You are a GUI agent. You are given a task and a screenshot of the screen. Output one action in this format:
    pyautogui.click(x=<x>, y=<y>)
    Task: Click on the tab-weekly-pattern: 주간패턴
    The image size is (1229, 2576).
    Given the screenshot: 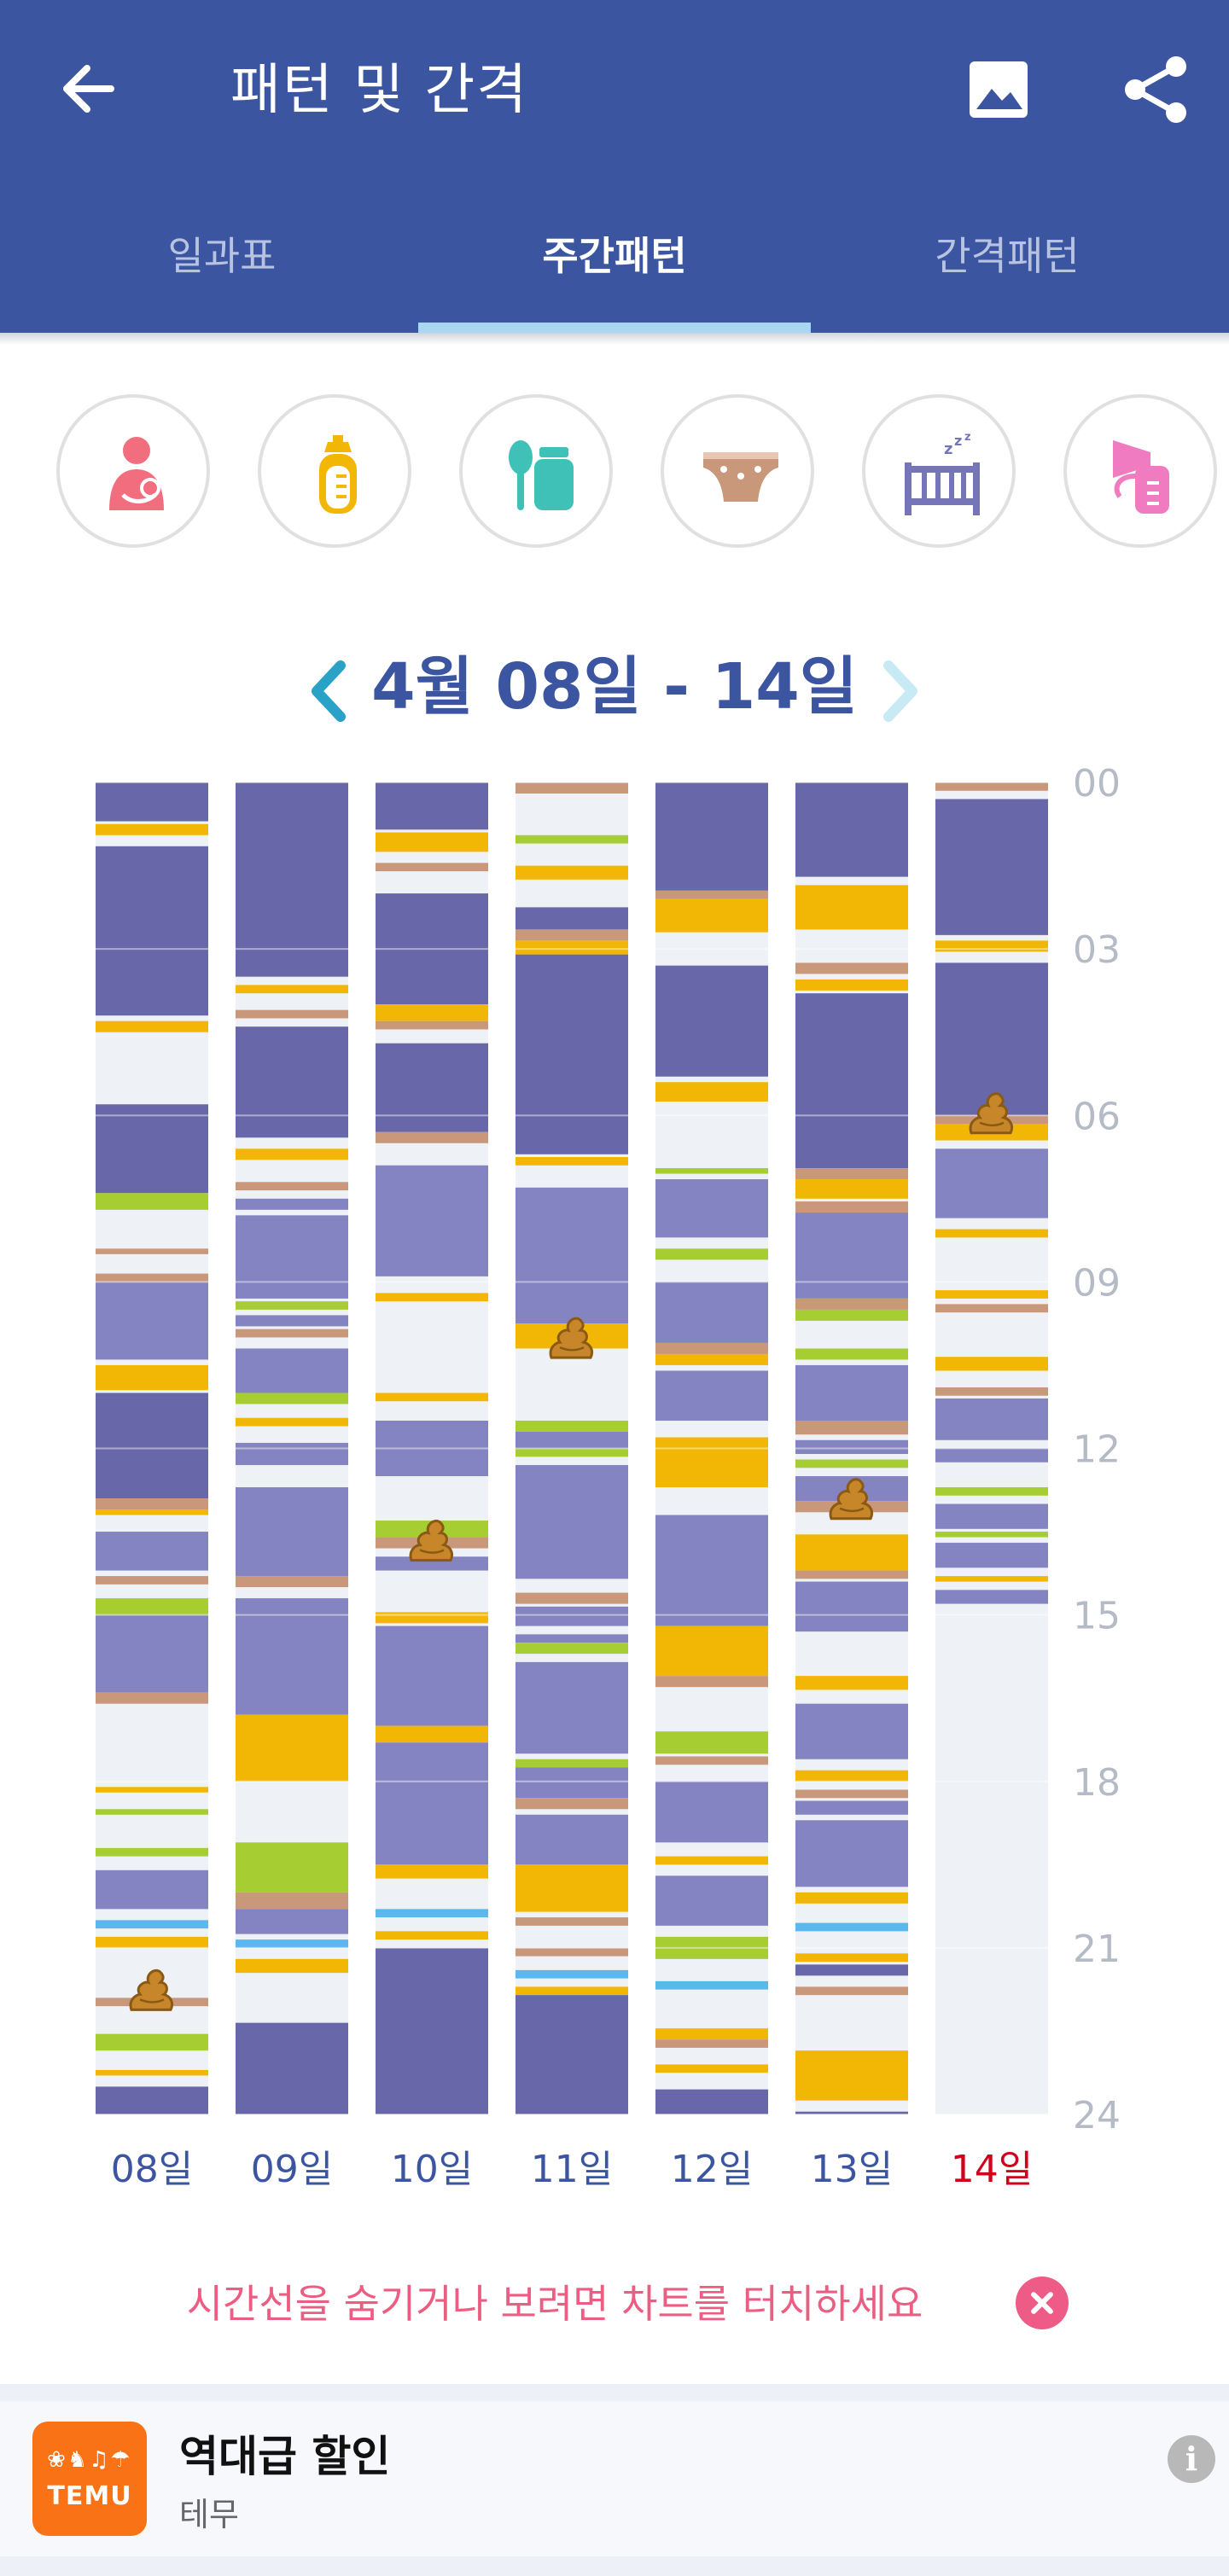 What is the action you would take?
    pyautogui.click(x=614, y=256)
    